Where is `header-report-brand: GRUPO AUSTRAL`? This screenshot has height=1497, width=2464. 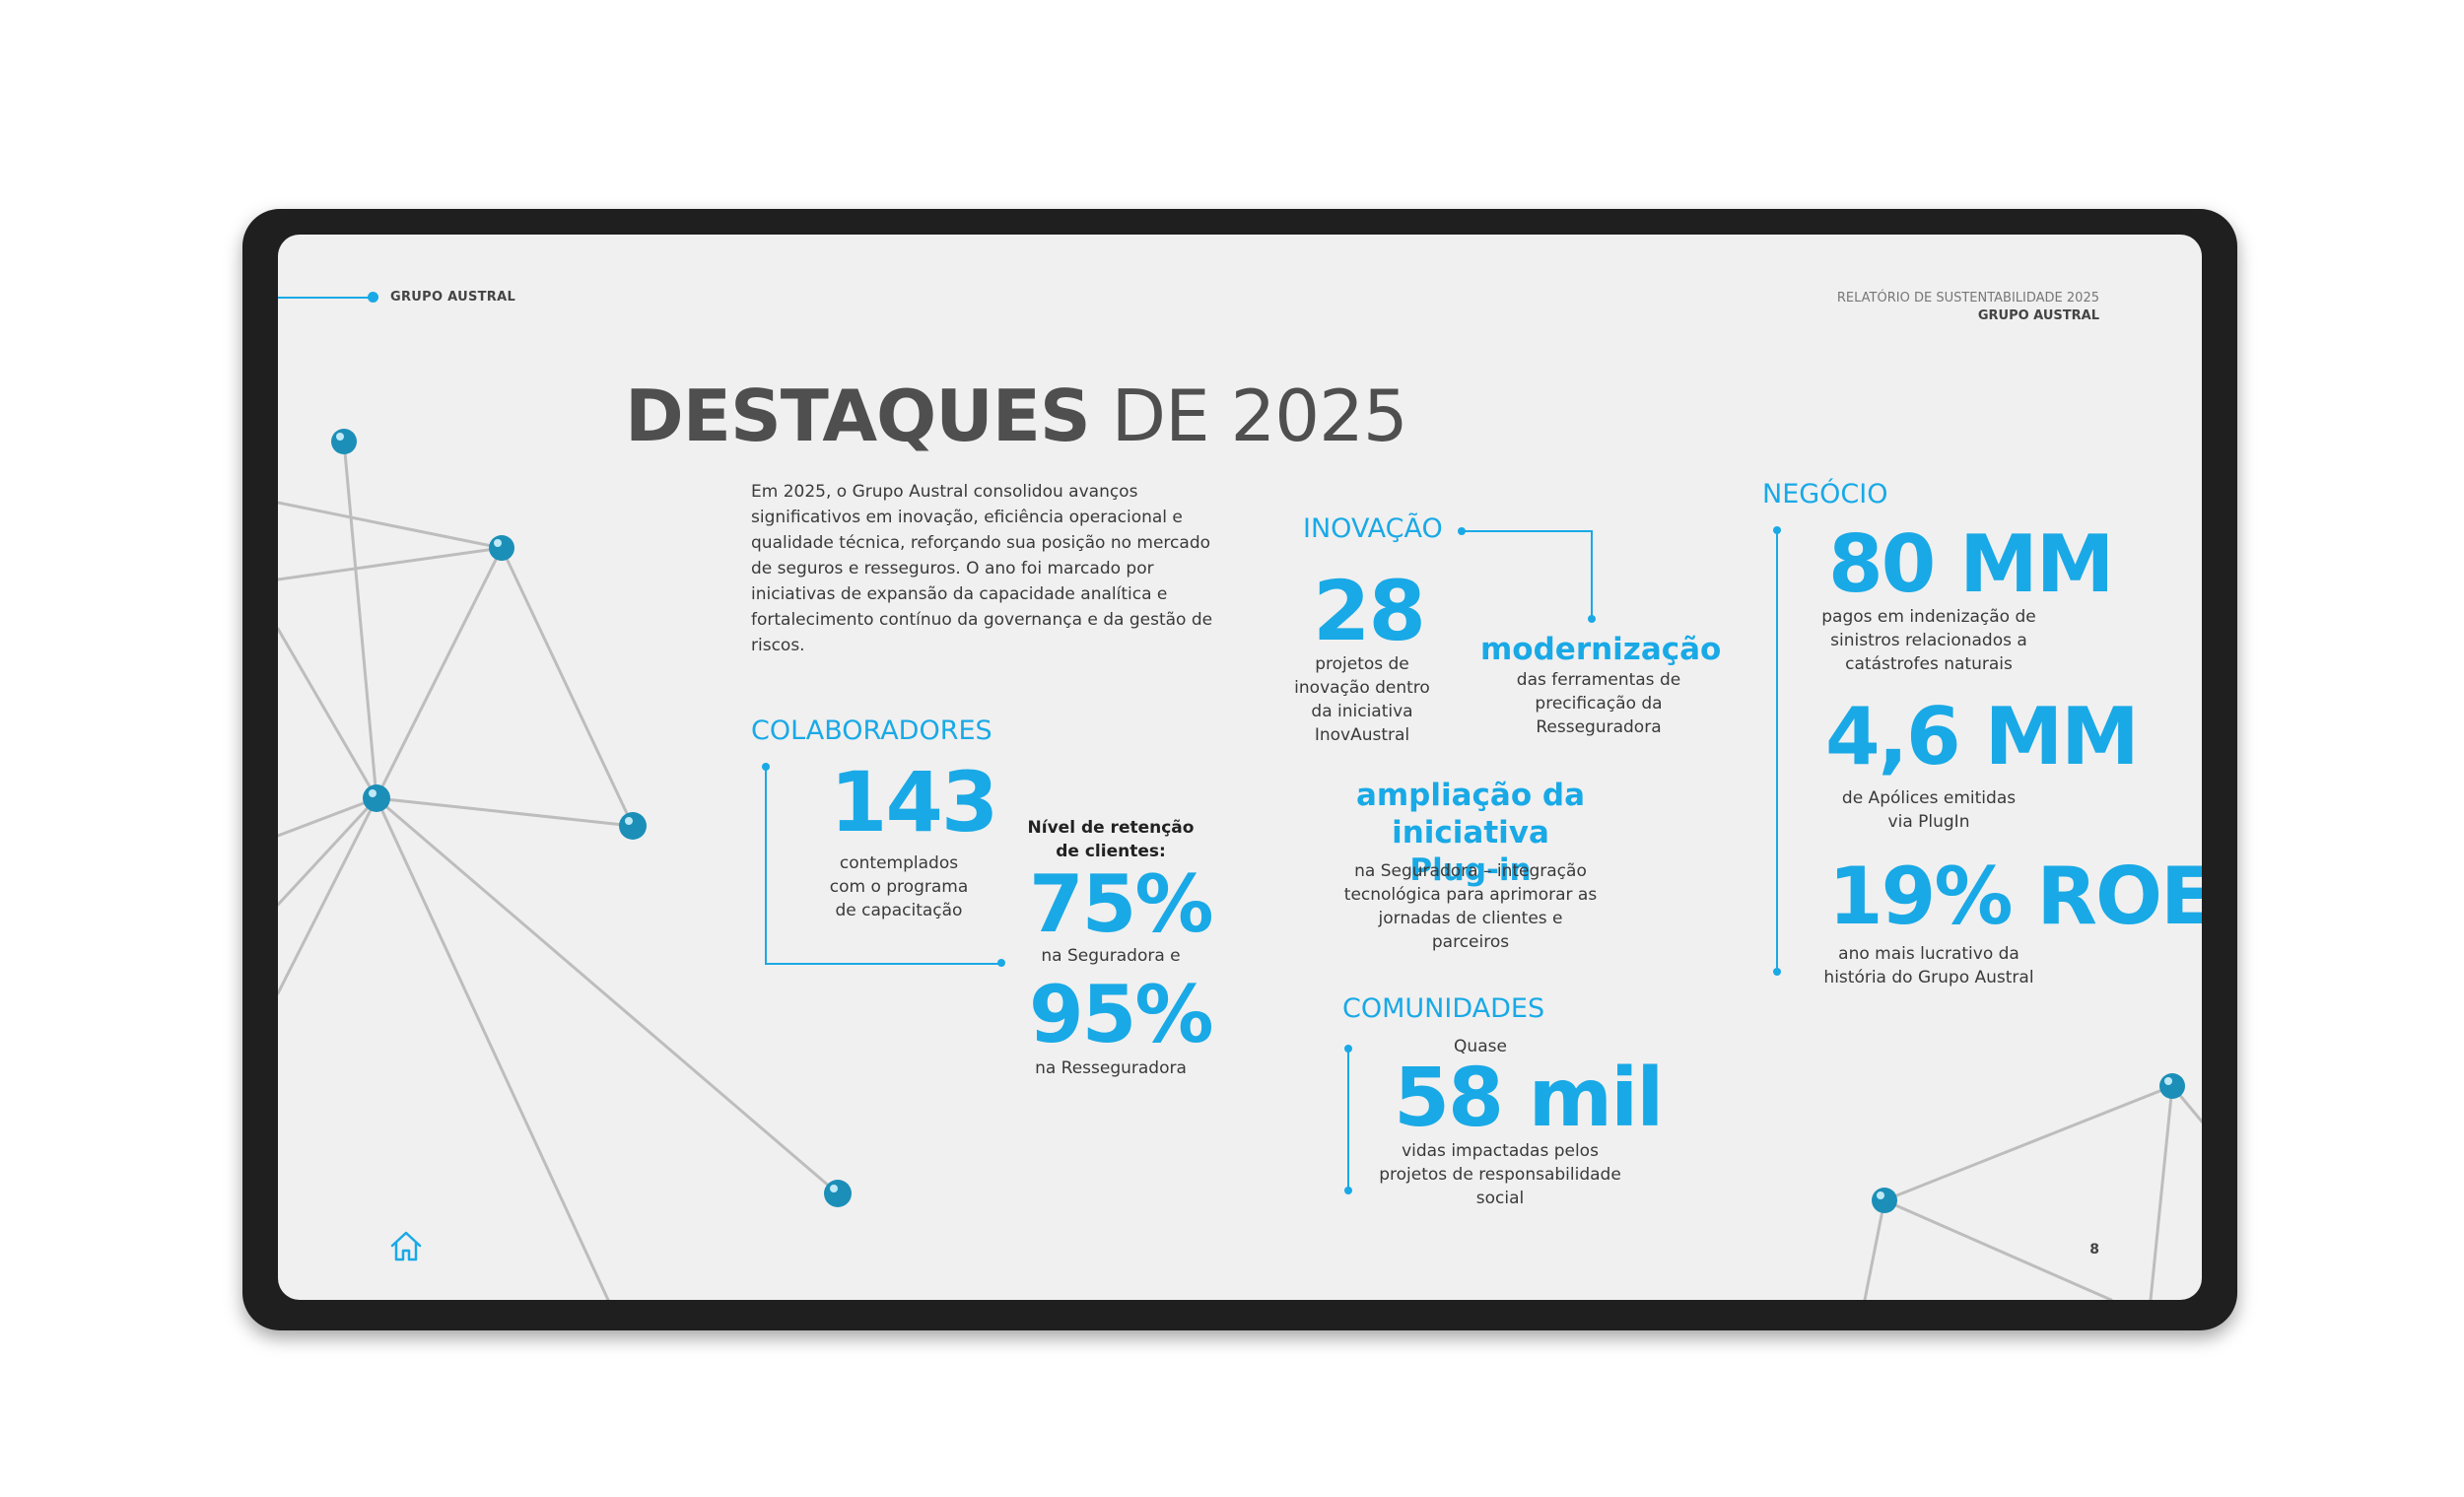 header-report-brand: GRUPO AUSTRAL is located at coordinates (2038, 315).